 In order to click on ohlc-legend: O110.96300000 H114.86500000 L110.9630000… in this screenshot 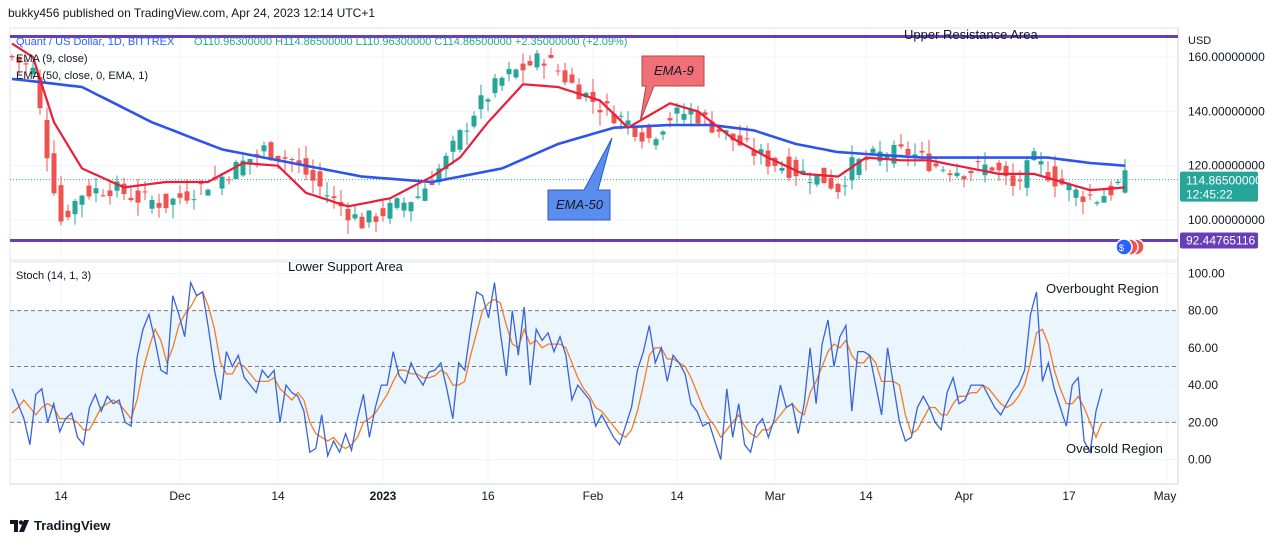, I will do `click(410, 42)`.